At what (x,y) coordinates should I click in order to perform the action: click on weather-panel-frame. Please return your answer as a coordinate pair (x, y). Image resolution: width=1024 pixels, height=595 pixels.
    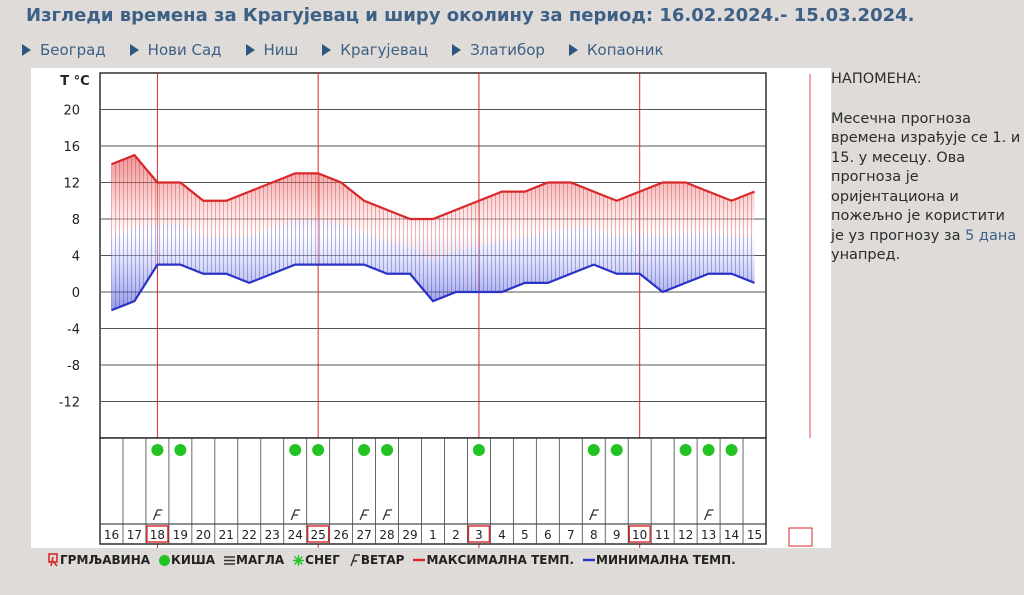
    Looking at the image, I should click on (433, 491).